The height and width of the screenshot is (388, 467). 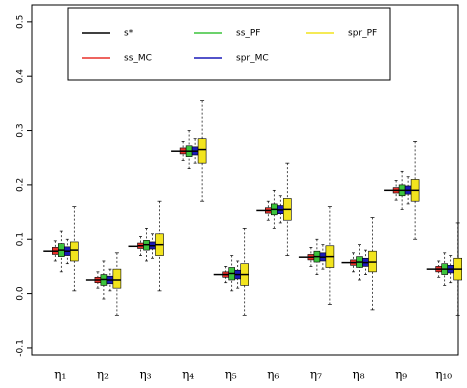 What do you see at coordinates (129, 34) in the screenshot?
I see `legend-label: s*` at bounding box center [129, 34].